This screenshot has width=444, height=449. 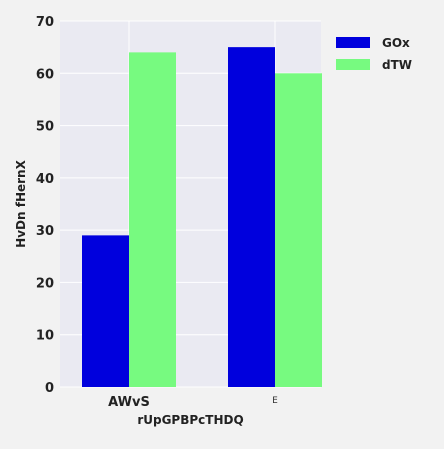 What do you see at coordinates (45, 127) in the screenshot?
I see `y-tick-label-5: 50` at bounding box center [45, 127].